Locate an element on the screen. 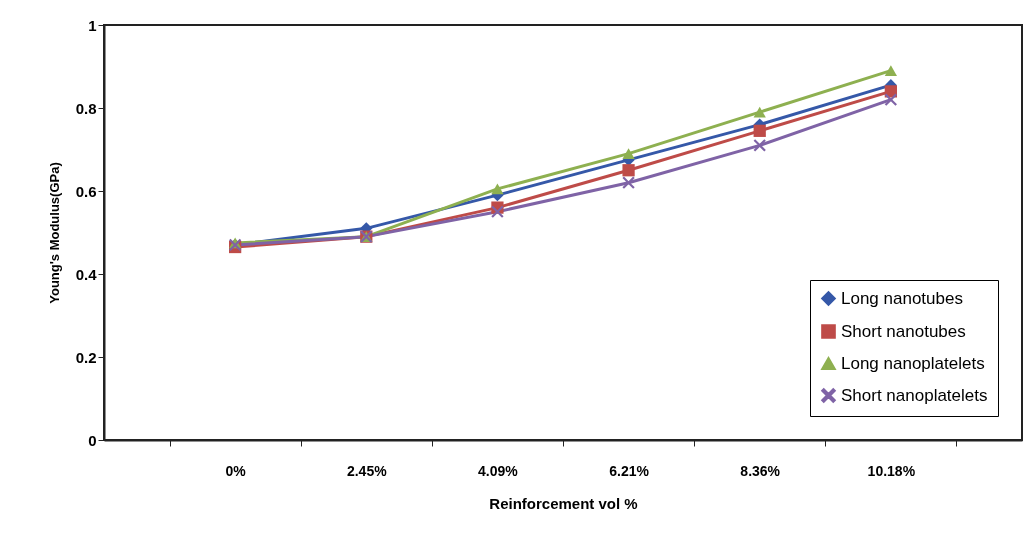 Image resolution: width=1036 pixels, height=539 pixels. x-tick-label: 6.21% is located at coordinates (629, 470).